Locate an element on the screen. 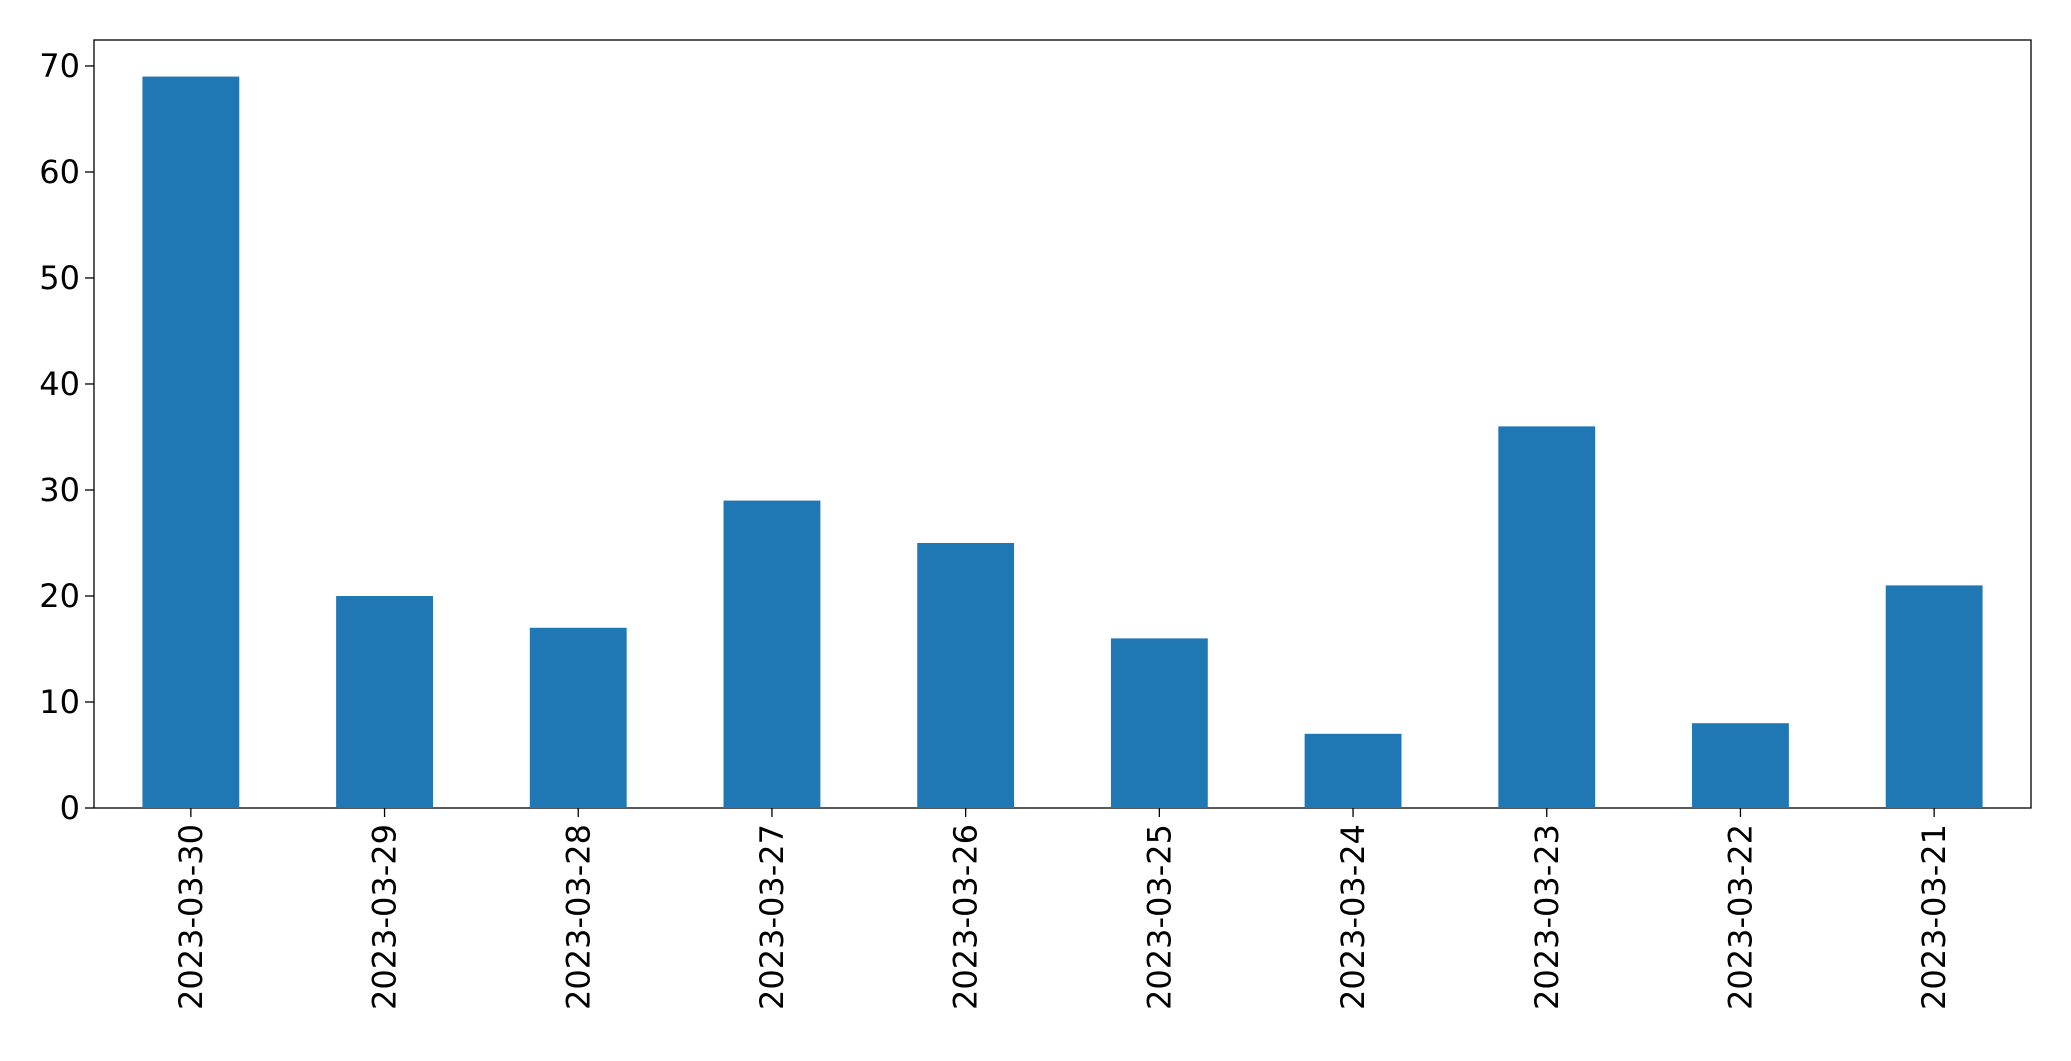 The height and width of the screenshot is (1061, 2071). x-tick-label: 2023-03-27 is located at coordinates (772, 917).